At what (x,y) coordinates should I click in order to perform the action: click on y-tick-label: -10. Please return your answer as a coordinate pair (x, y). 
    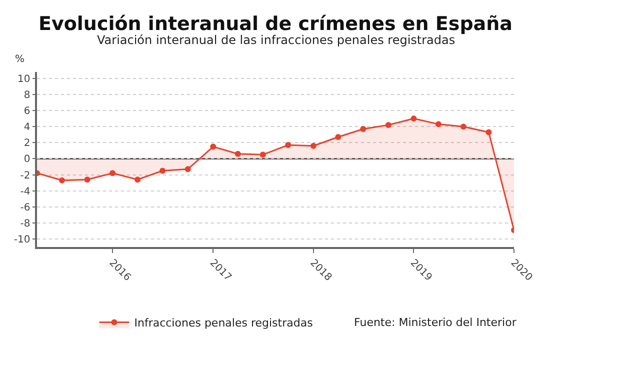
    Looking at the image, I should click on (22, 240).